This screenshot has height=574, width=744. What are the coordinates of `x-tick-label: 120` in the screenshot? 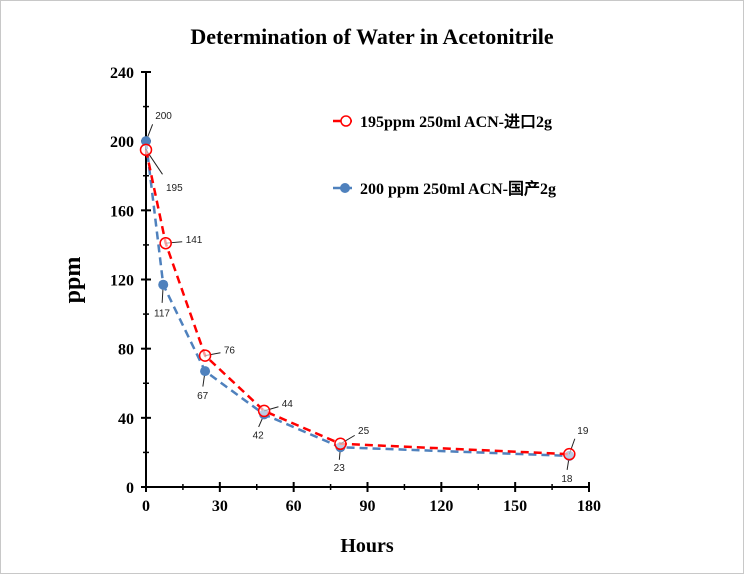 It's located at (441, 506).